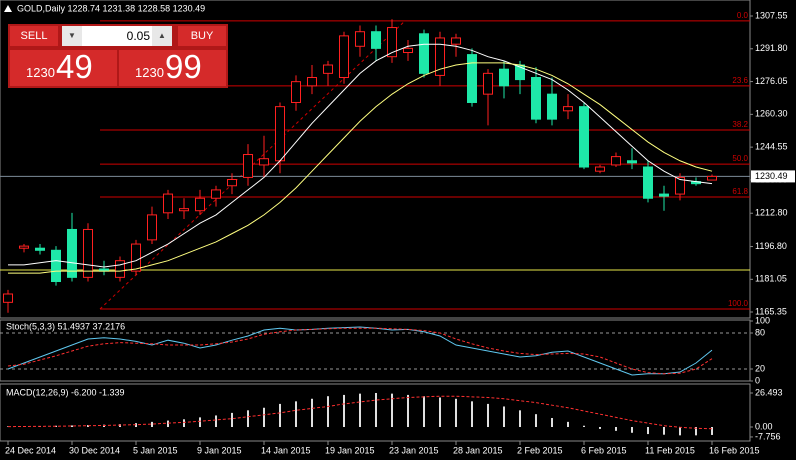 The width and height of the screenshot is (796, 460). Describe the element at coordinates (771, 213) in the screenshot. I see `y-tick-label: 1212.80` at that location.